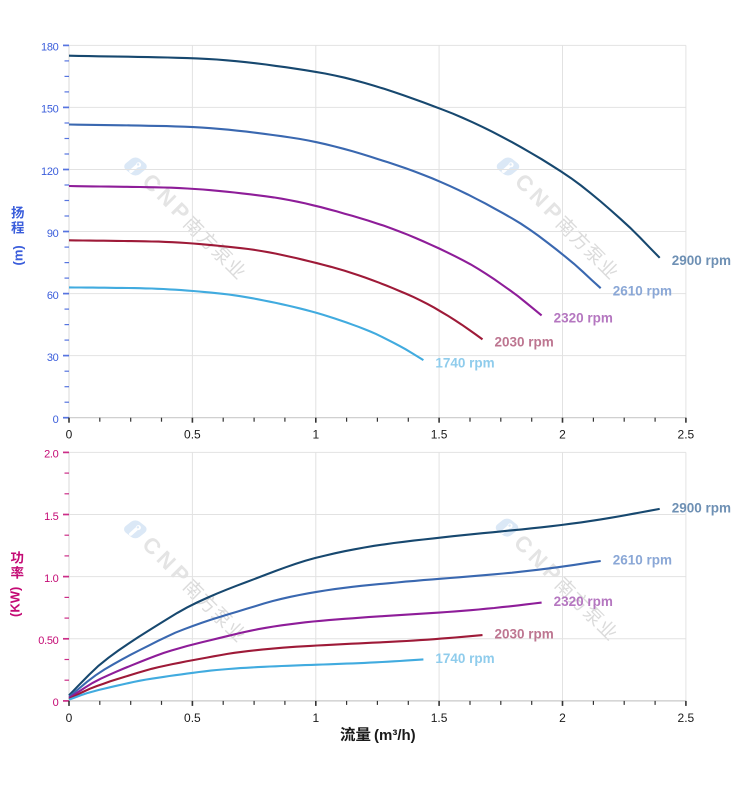 This screenshot has width=752, height=797. I want to click on svg-text: 0.50, so click(48, 641).